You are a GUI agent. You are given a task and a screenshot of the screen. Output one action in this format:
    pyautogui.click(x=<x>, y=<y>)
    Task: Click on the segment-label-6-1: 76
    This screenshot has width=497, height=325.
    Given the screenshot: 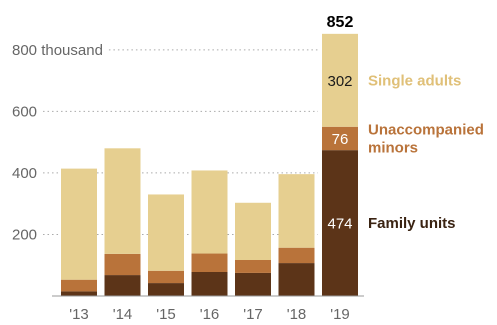 What is the action you would take?
    pyautogui.click(x=340, y=139)
    